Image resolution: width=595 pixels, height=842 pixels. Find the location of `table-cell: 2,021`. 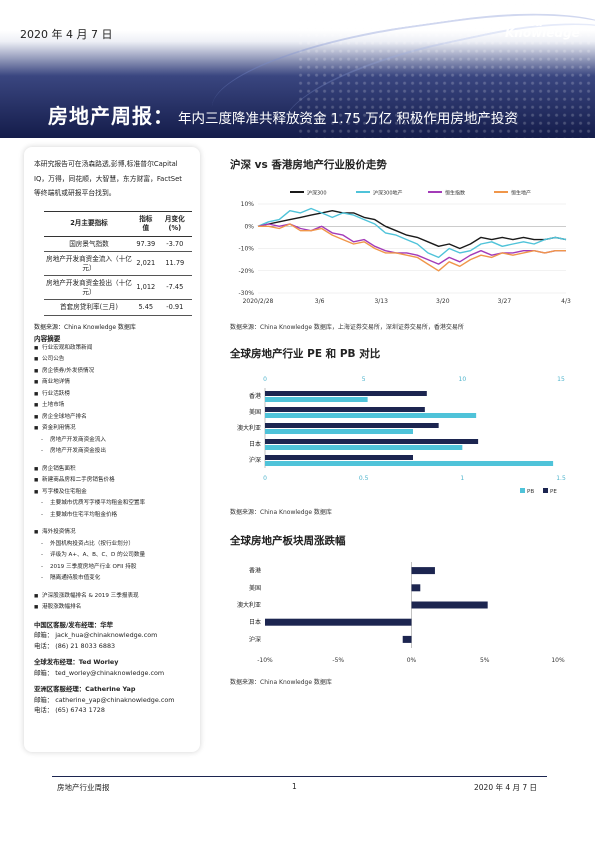

table-cell: 2,021 is located at coordinates (145, 263).